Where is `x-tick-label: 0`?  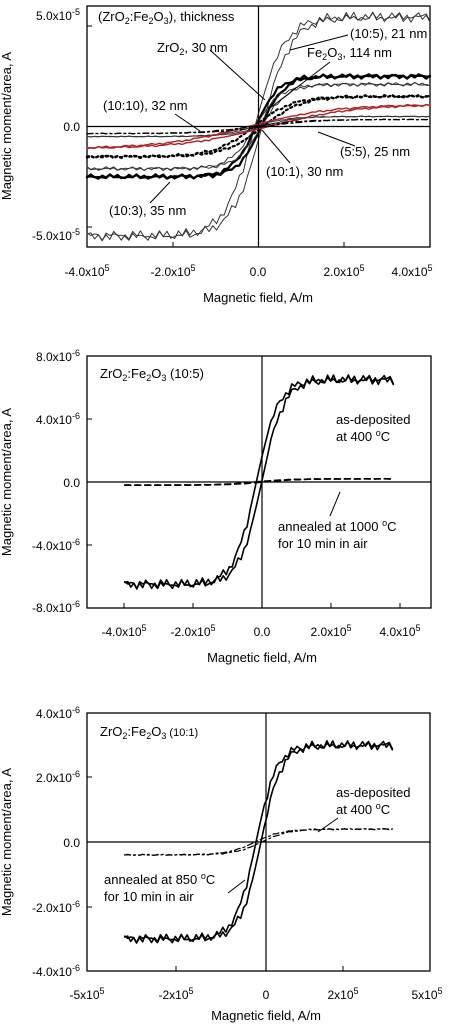 x-tick-label: 0 is located at coordinates (266, 995).